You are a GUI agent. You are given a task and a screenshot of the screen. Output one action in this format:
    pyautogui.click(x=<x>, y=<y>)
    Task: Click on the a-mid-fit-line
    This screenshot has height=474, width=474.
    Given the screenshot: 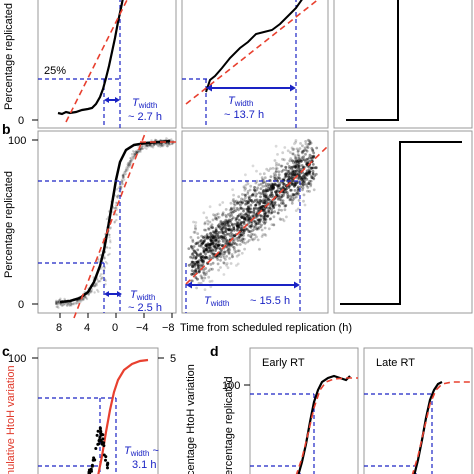 What is the action you would take?
    pyautogui.click(x=252, y=52)
    